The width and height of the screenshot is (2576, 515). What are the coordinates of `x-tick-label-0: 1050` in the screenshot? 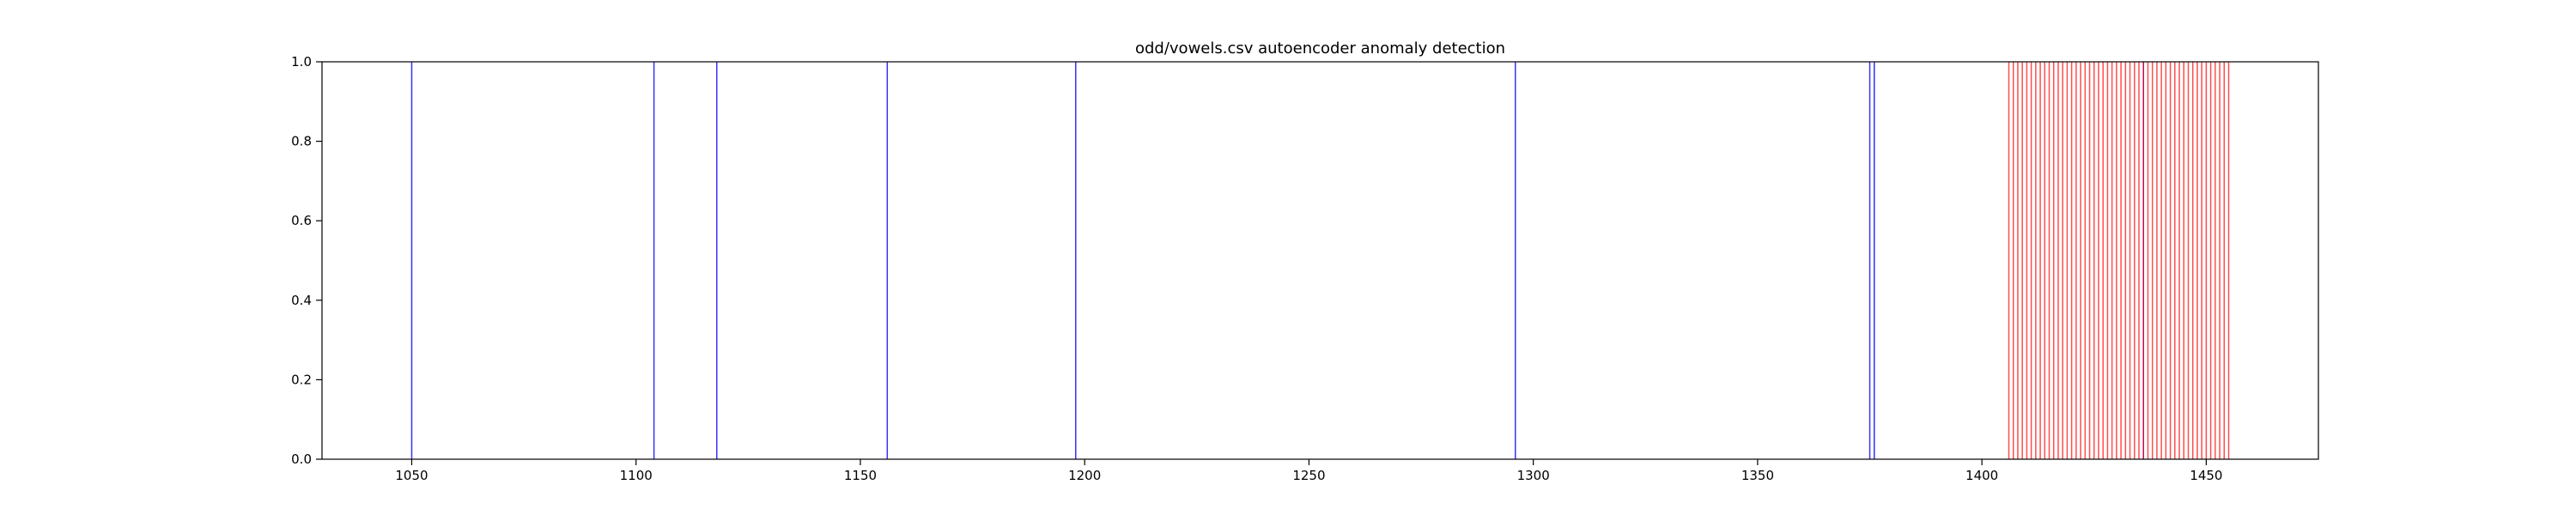 It's located at (411, 475).